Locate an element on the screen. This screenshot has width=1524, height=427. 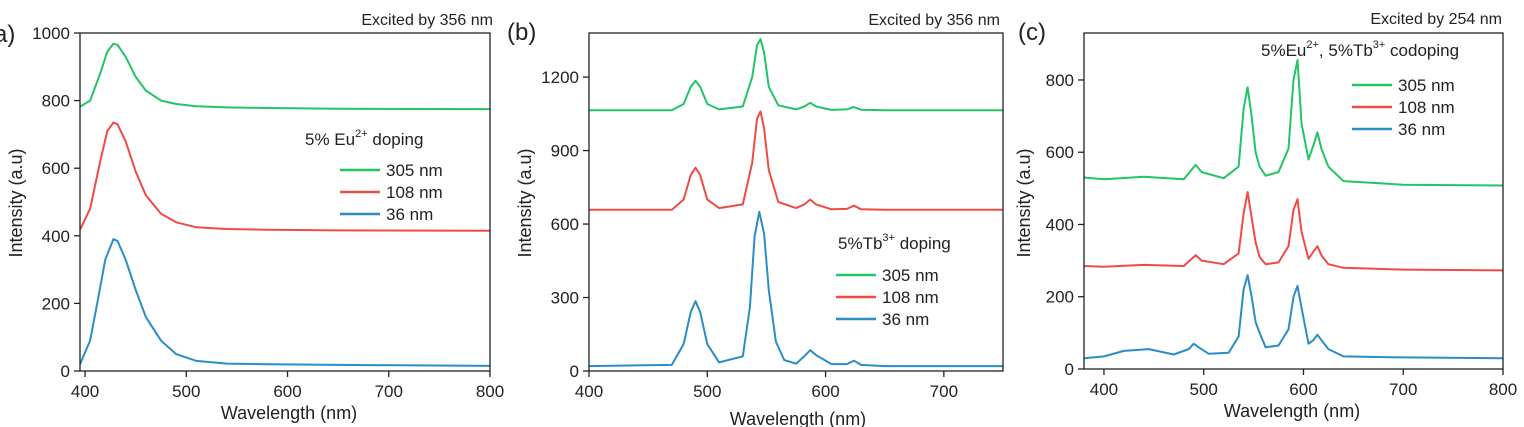
panel-c-y-tick-label: 800 is located at coordinates (1060, 80).